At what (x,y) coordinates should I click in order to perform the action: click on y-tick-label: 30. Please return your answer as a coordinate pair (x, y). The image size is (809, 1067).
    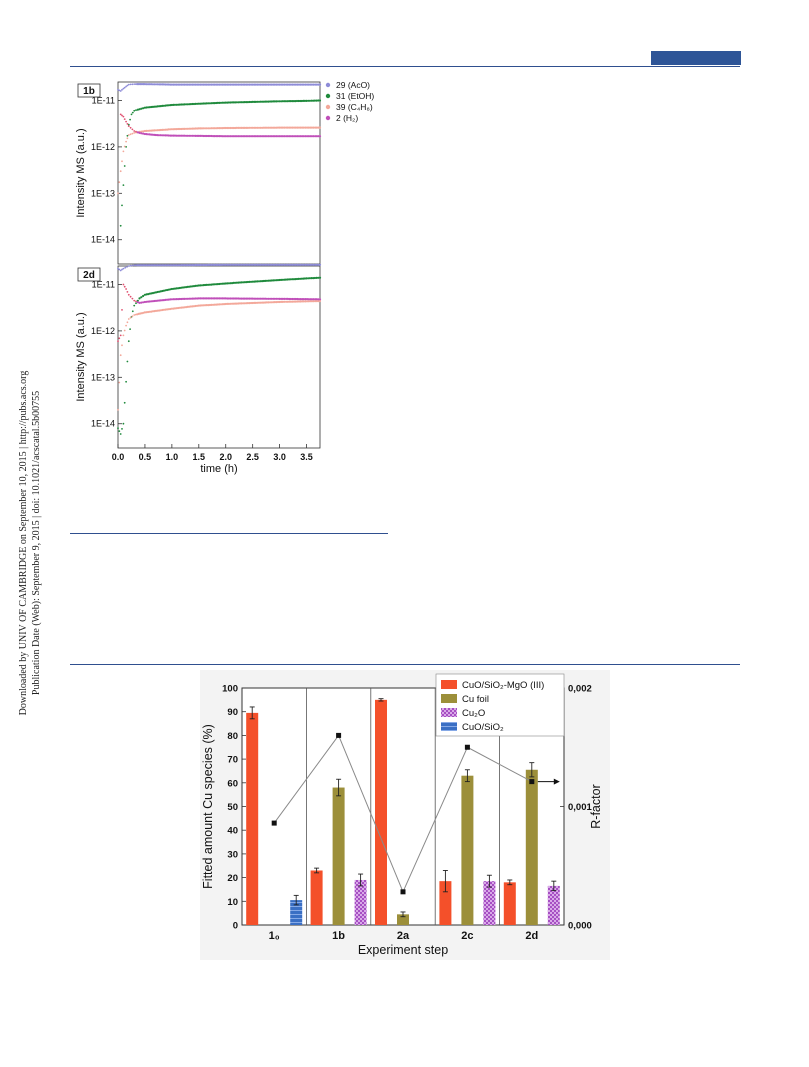
    Looking at the image, I should click on (232, 854).